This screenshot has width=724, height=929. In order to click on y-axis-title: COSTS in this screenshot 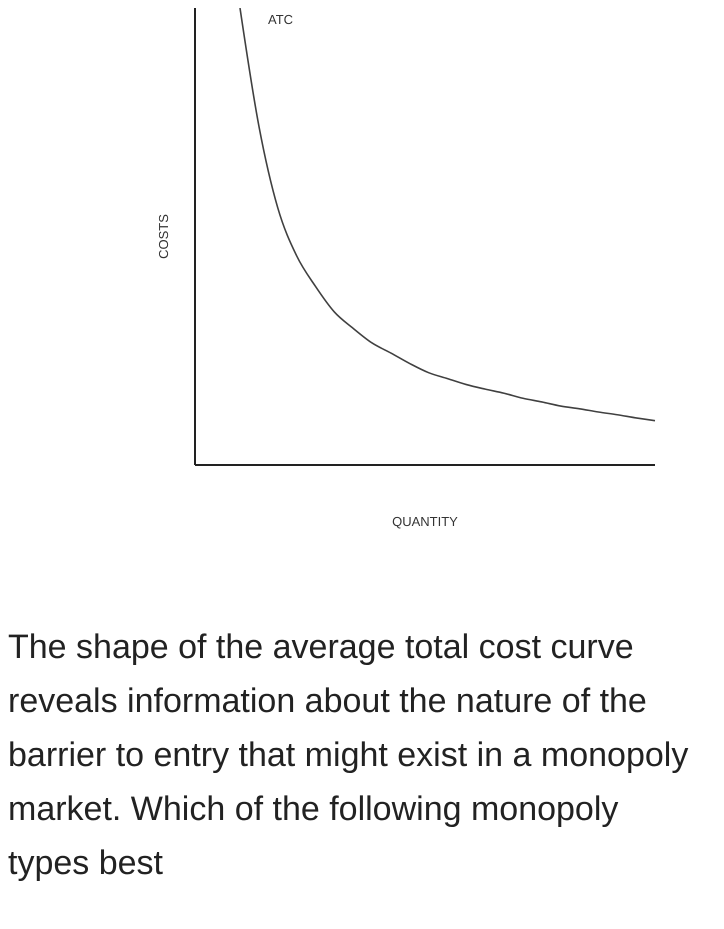, I will do `click(163, 236)`.